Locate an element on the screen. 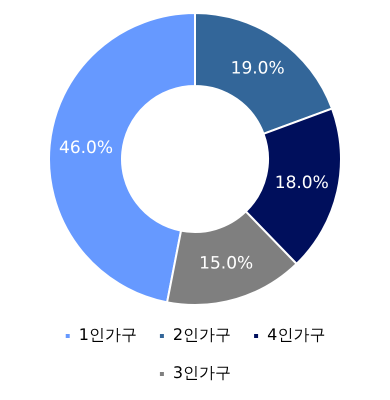 The image size is (390, 400). data-label: 19.0% is located at coordinates (257, 68).